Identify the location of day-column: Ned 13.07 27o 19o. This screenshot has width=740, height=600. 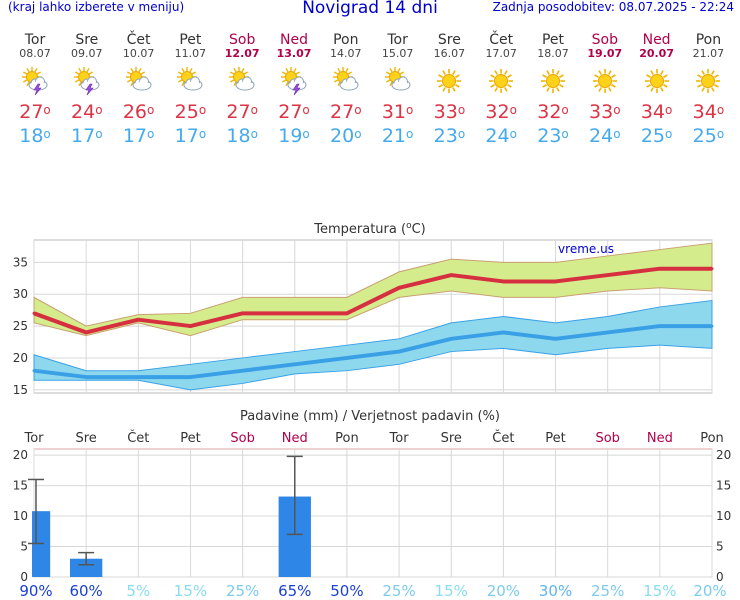
(294, 90).